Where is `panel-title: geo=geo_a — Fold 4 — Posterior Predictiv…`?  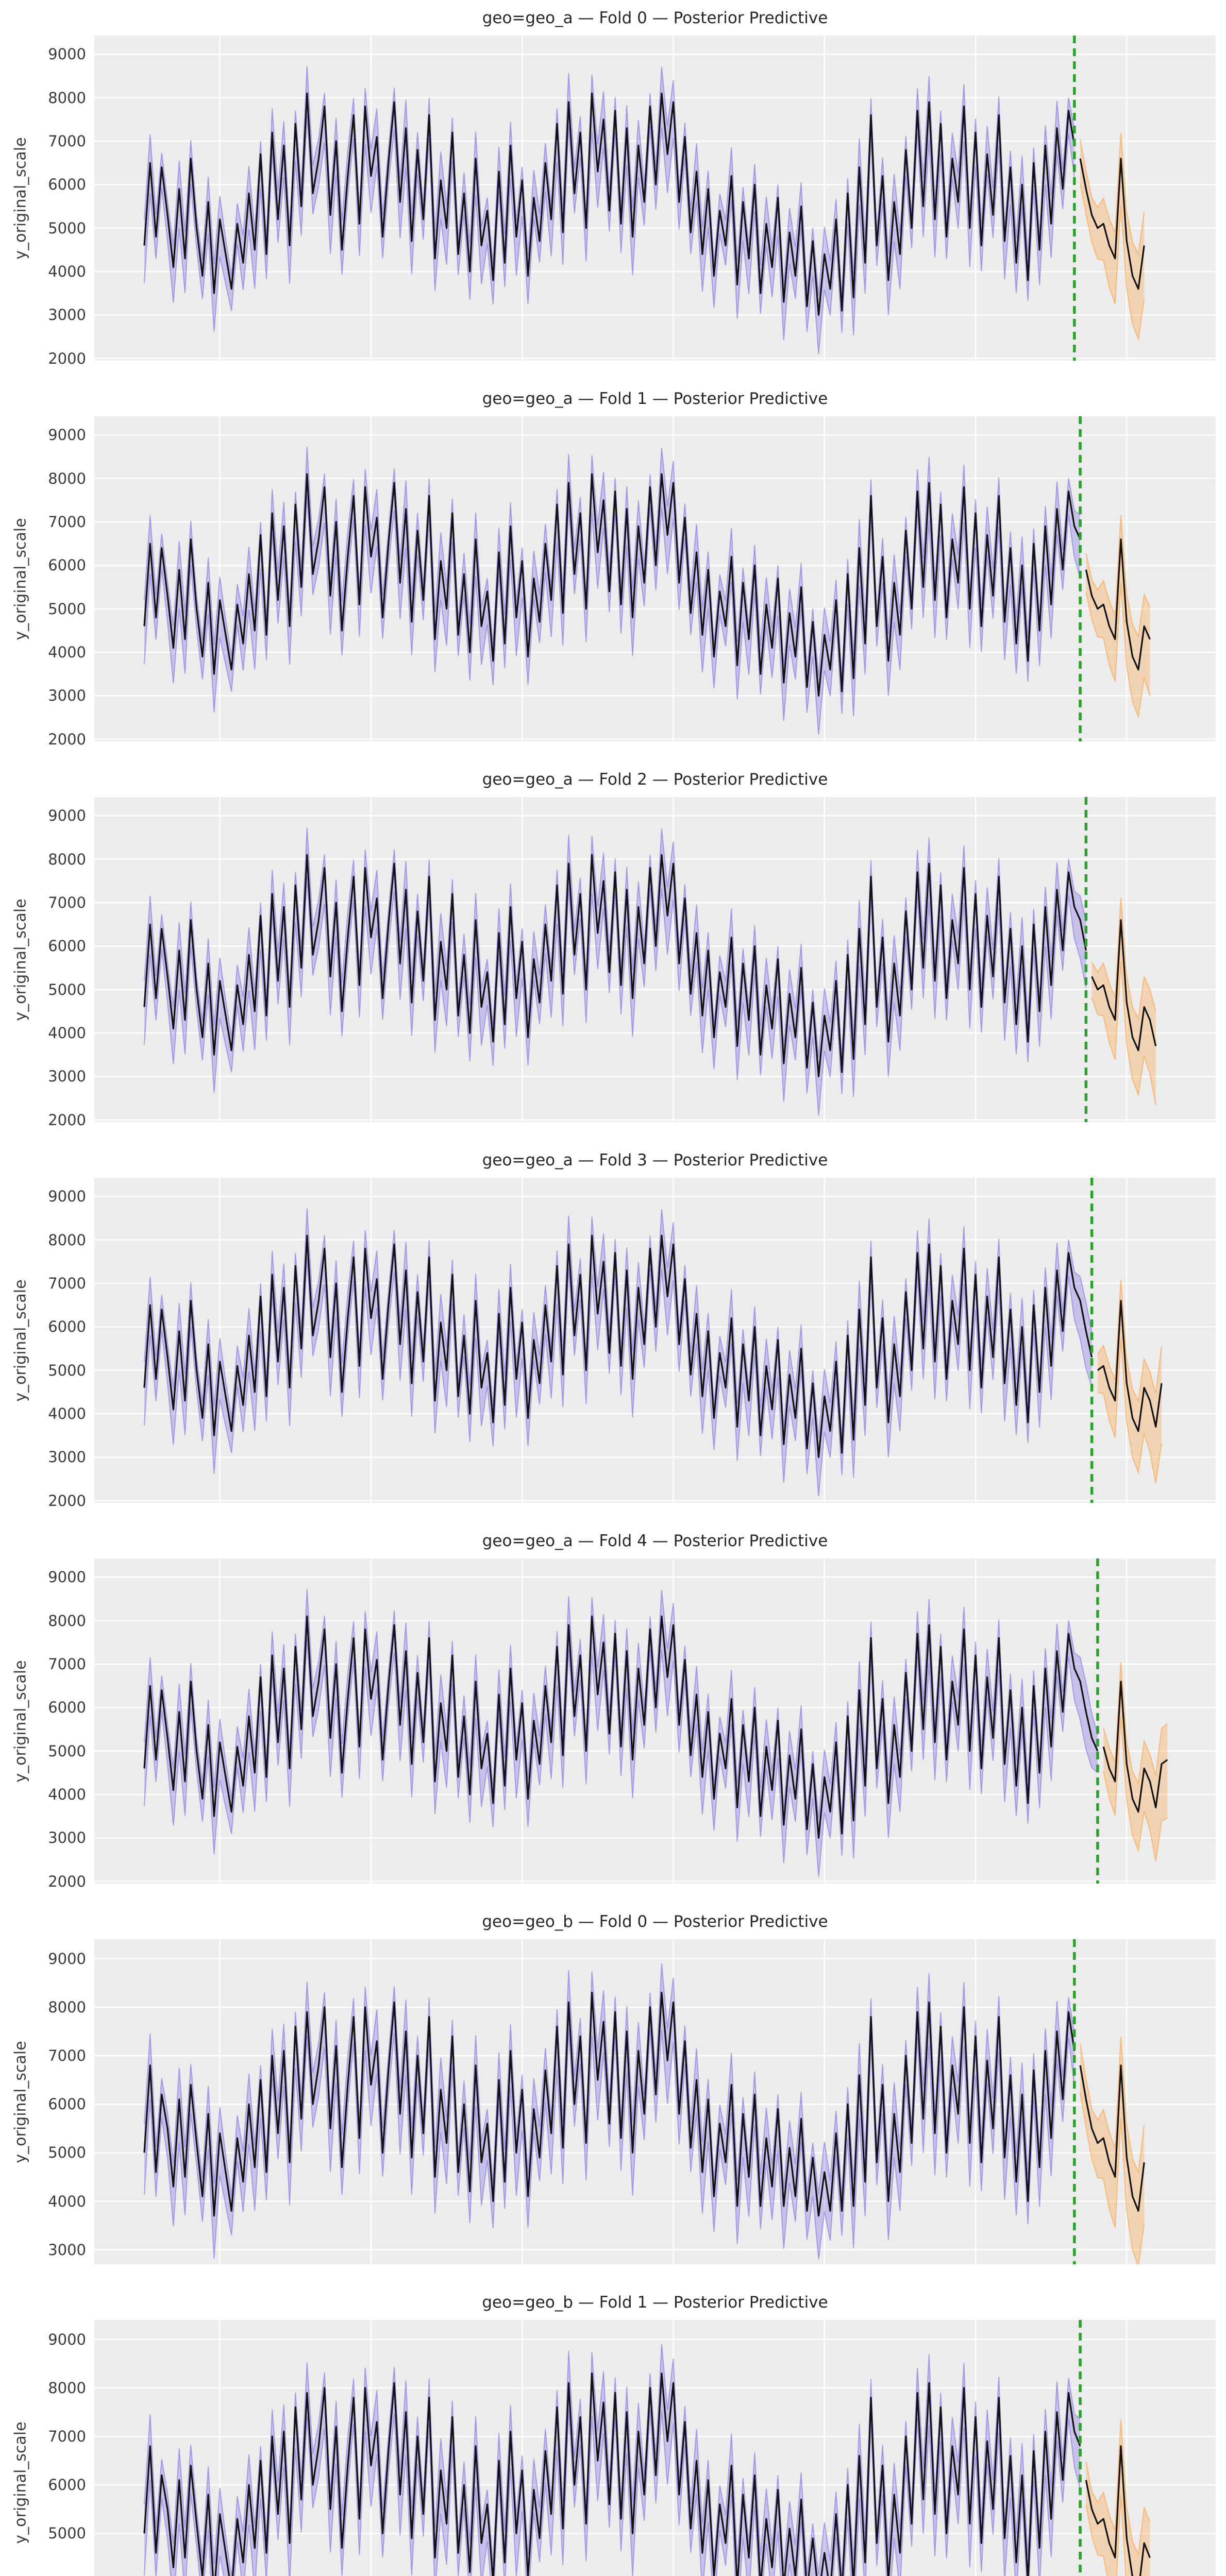 panel-title: geo=geo_a — Fold 4 — Posterior Predictiv… is located at coordinates (655, 1541).